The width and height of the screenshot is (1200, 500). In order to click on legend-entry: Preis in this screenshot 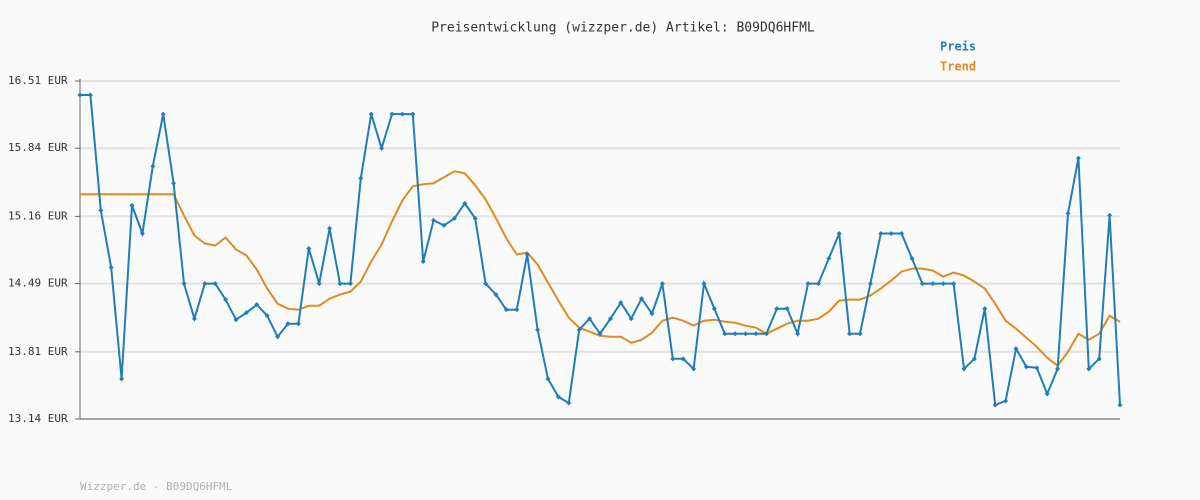, I will do `click(958, 47)`.